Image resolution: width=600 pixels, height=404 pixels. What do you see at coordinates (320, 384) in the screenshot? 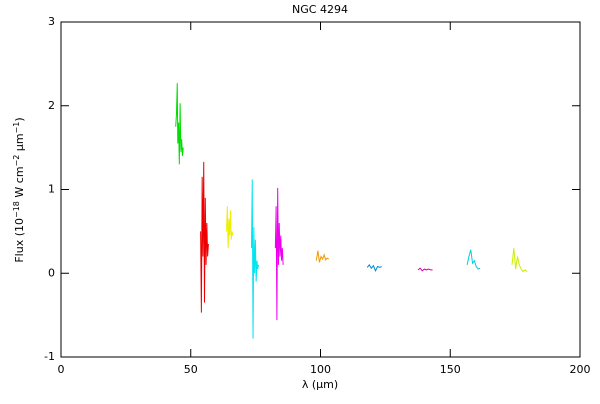
I see `x-axis-label: λ (μm)` at bounding box center [320, 384].